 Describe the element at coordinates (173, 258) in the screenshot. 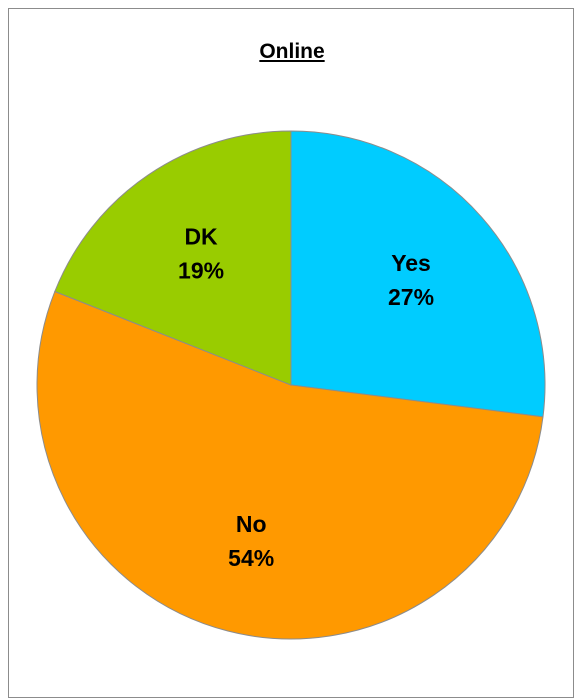

I see `pie-slice-dk` at that location.